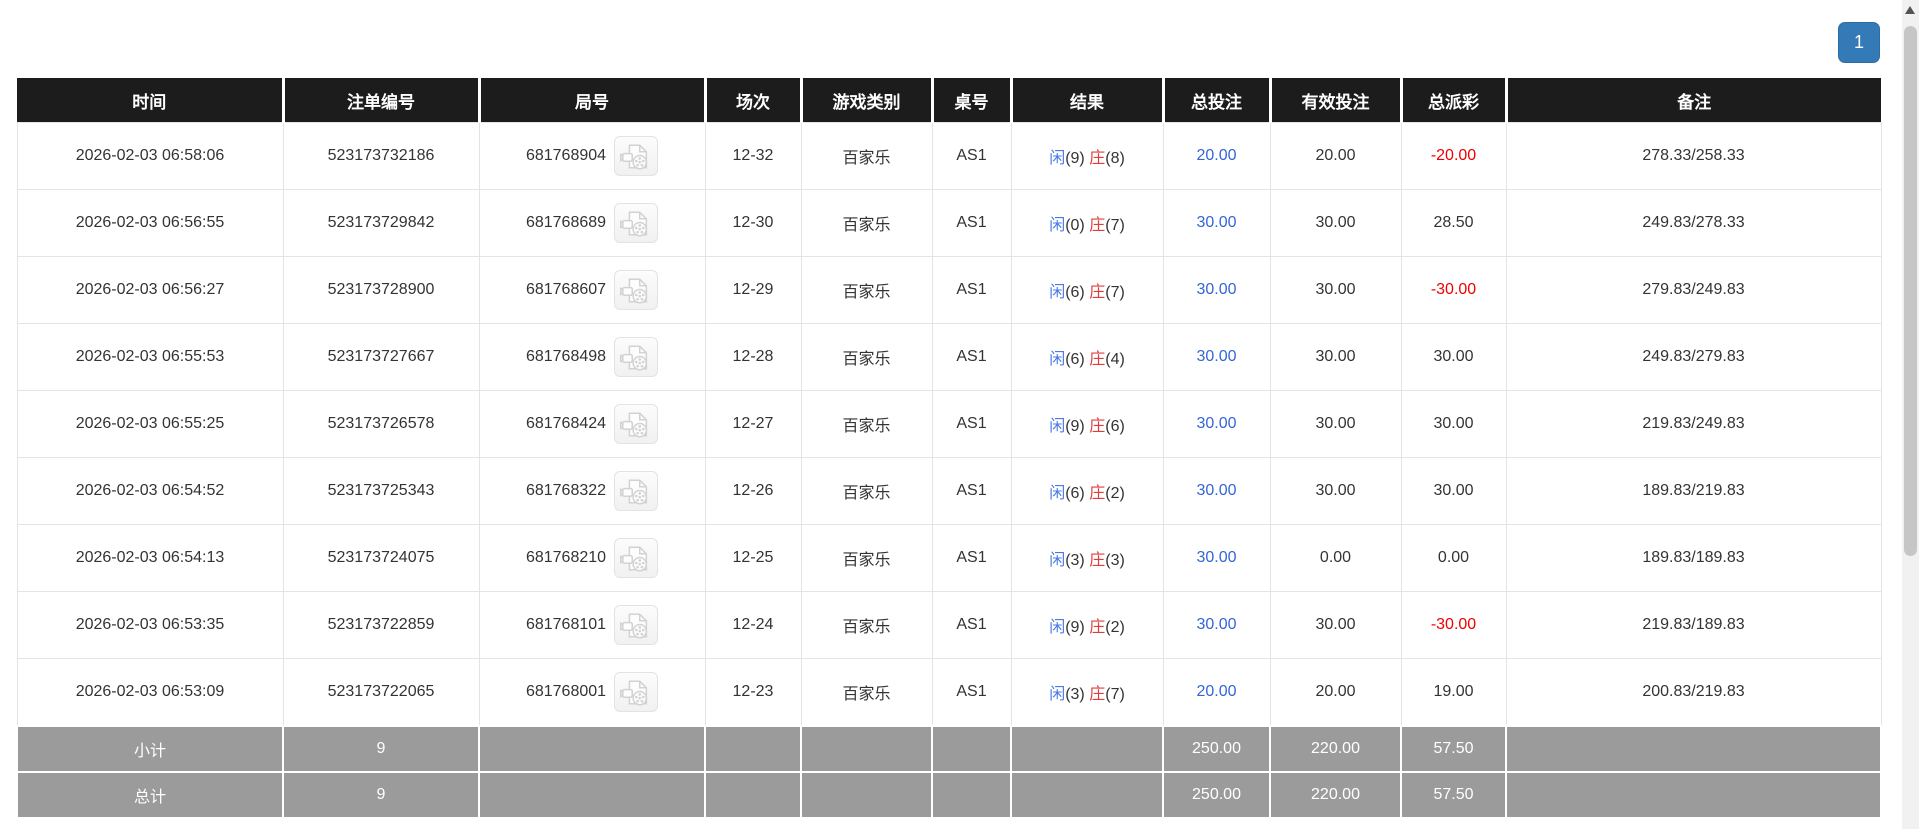  What do you see at coordinates (1693, 491) in the screenshot?
I see `cell-remark: 189.83/219.83` at bounding box center [1693, 491].